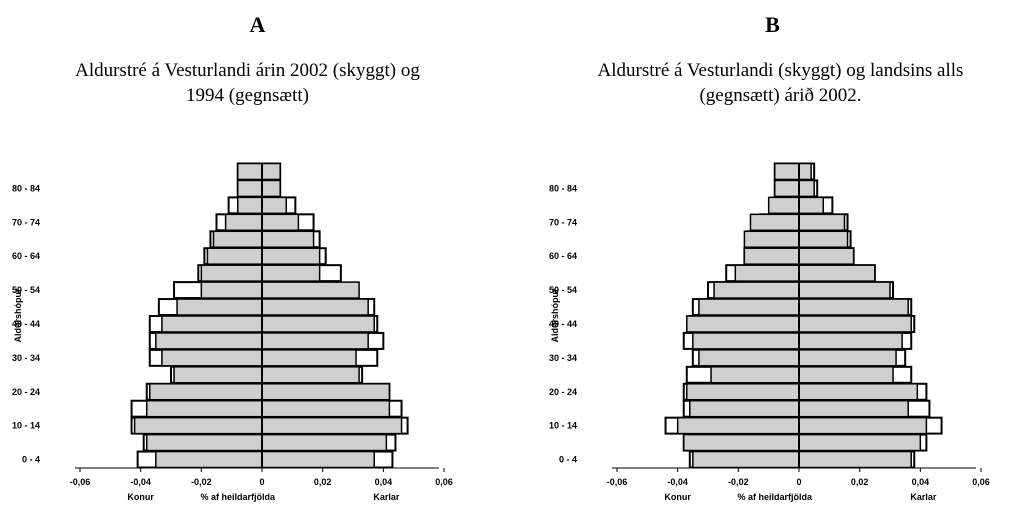  Describe the element at coordinates (26, 358) in the screenshot. I see `y-tick-label: 30 - 34` at that location.